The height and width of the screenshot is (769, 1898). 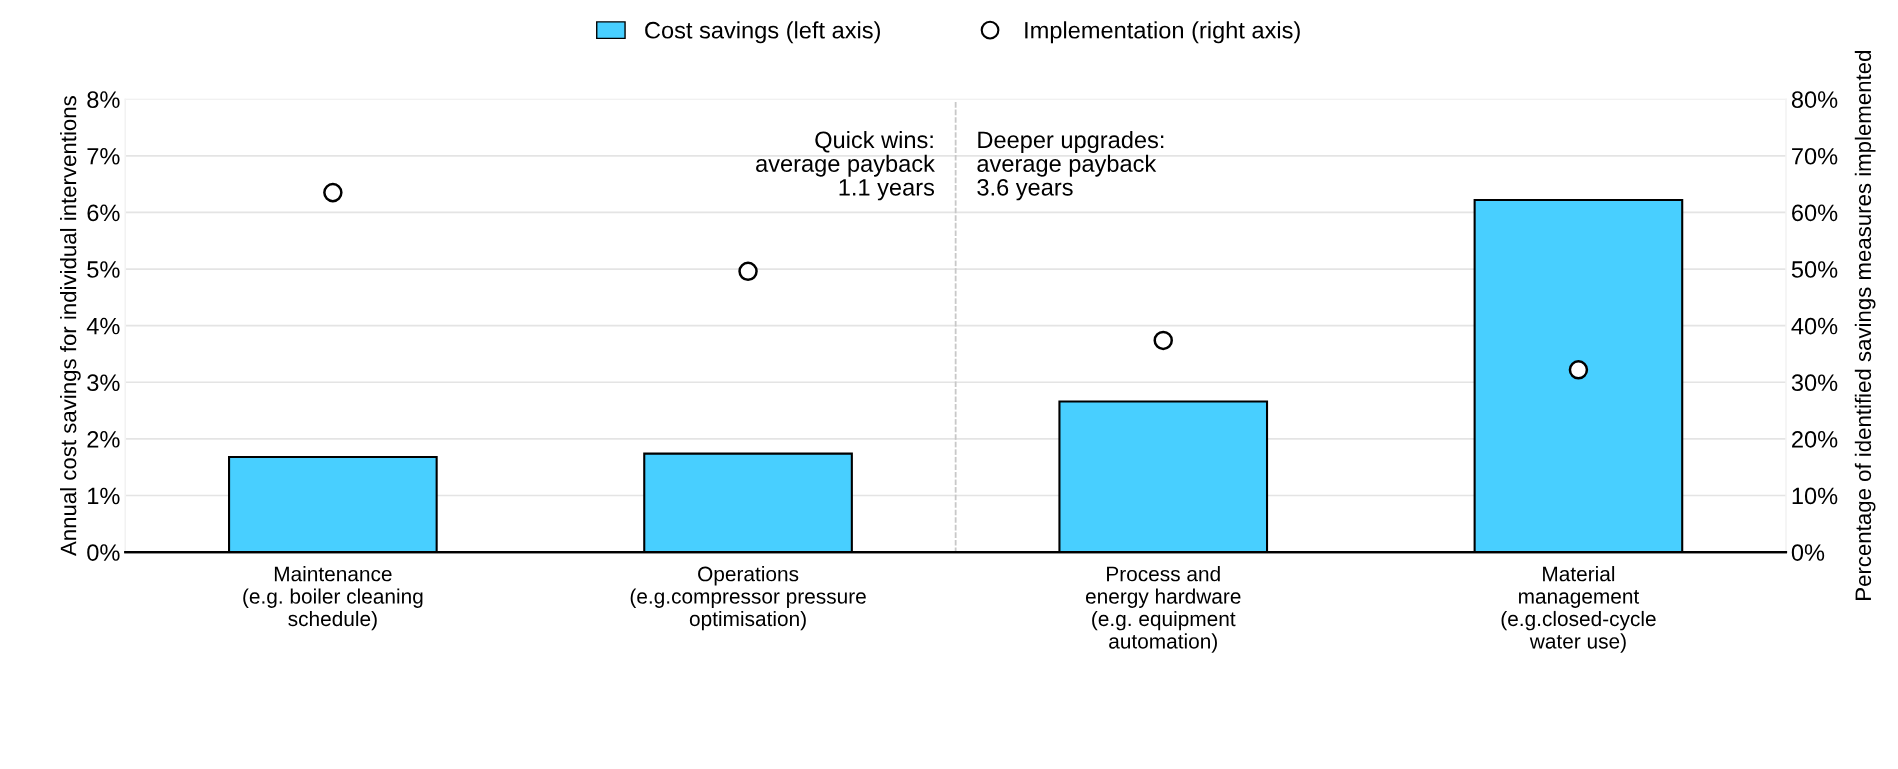 I want to click on y-tick-label: 1%, so click(x=104, y=496).